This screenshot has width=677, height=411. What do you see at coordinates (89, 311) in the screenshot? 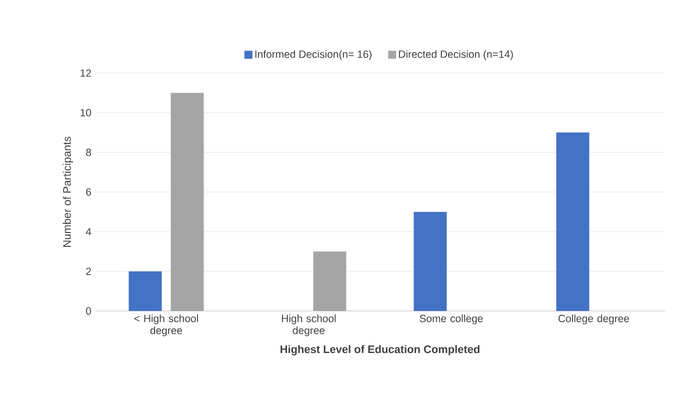
I see `y-tick-label: 0` at bounding box center [89, 311].